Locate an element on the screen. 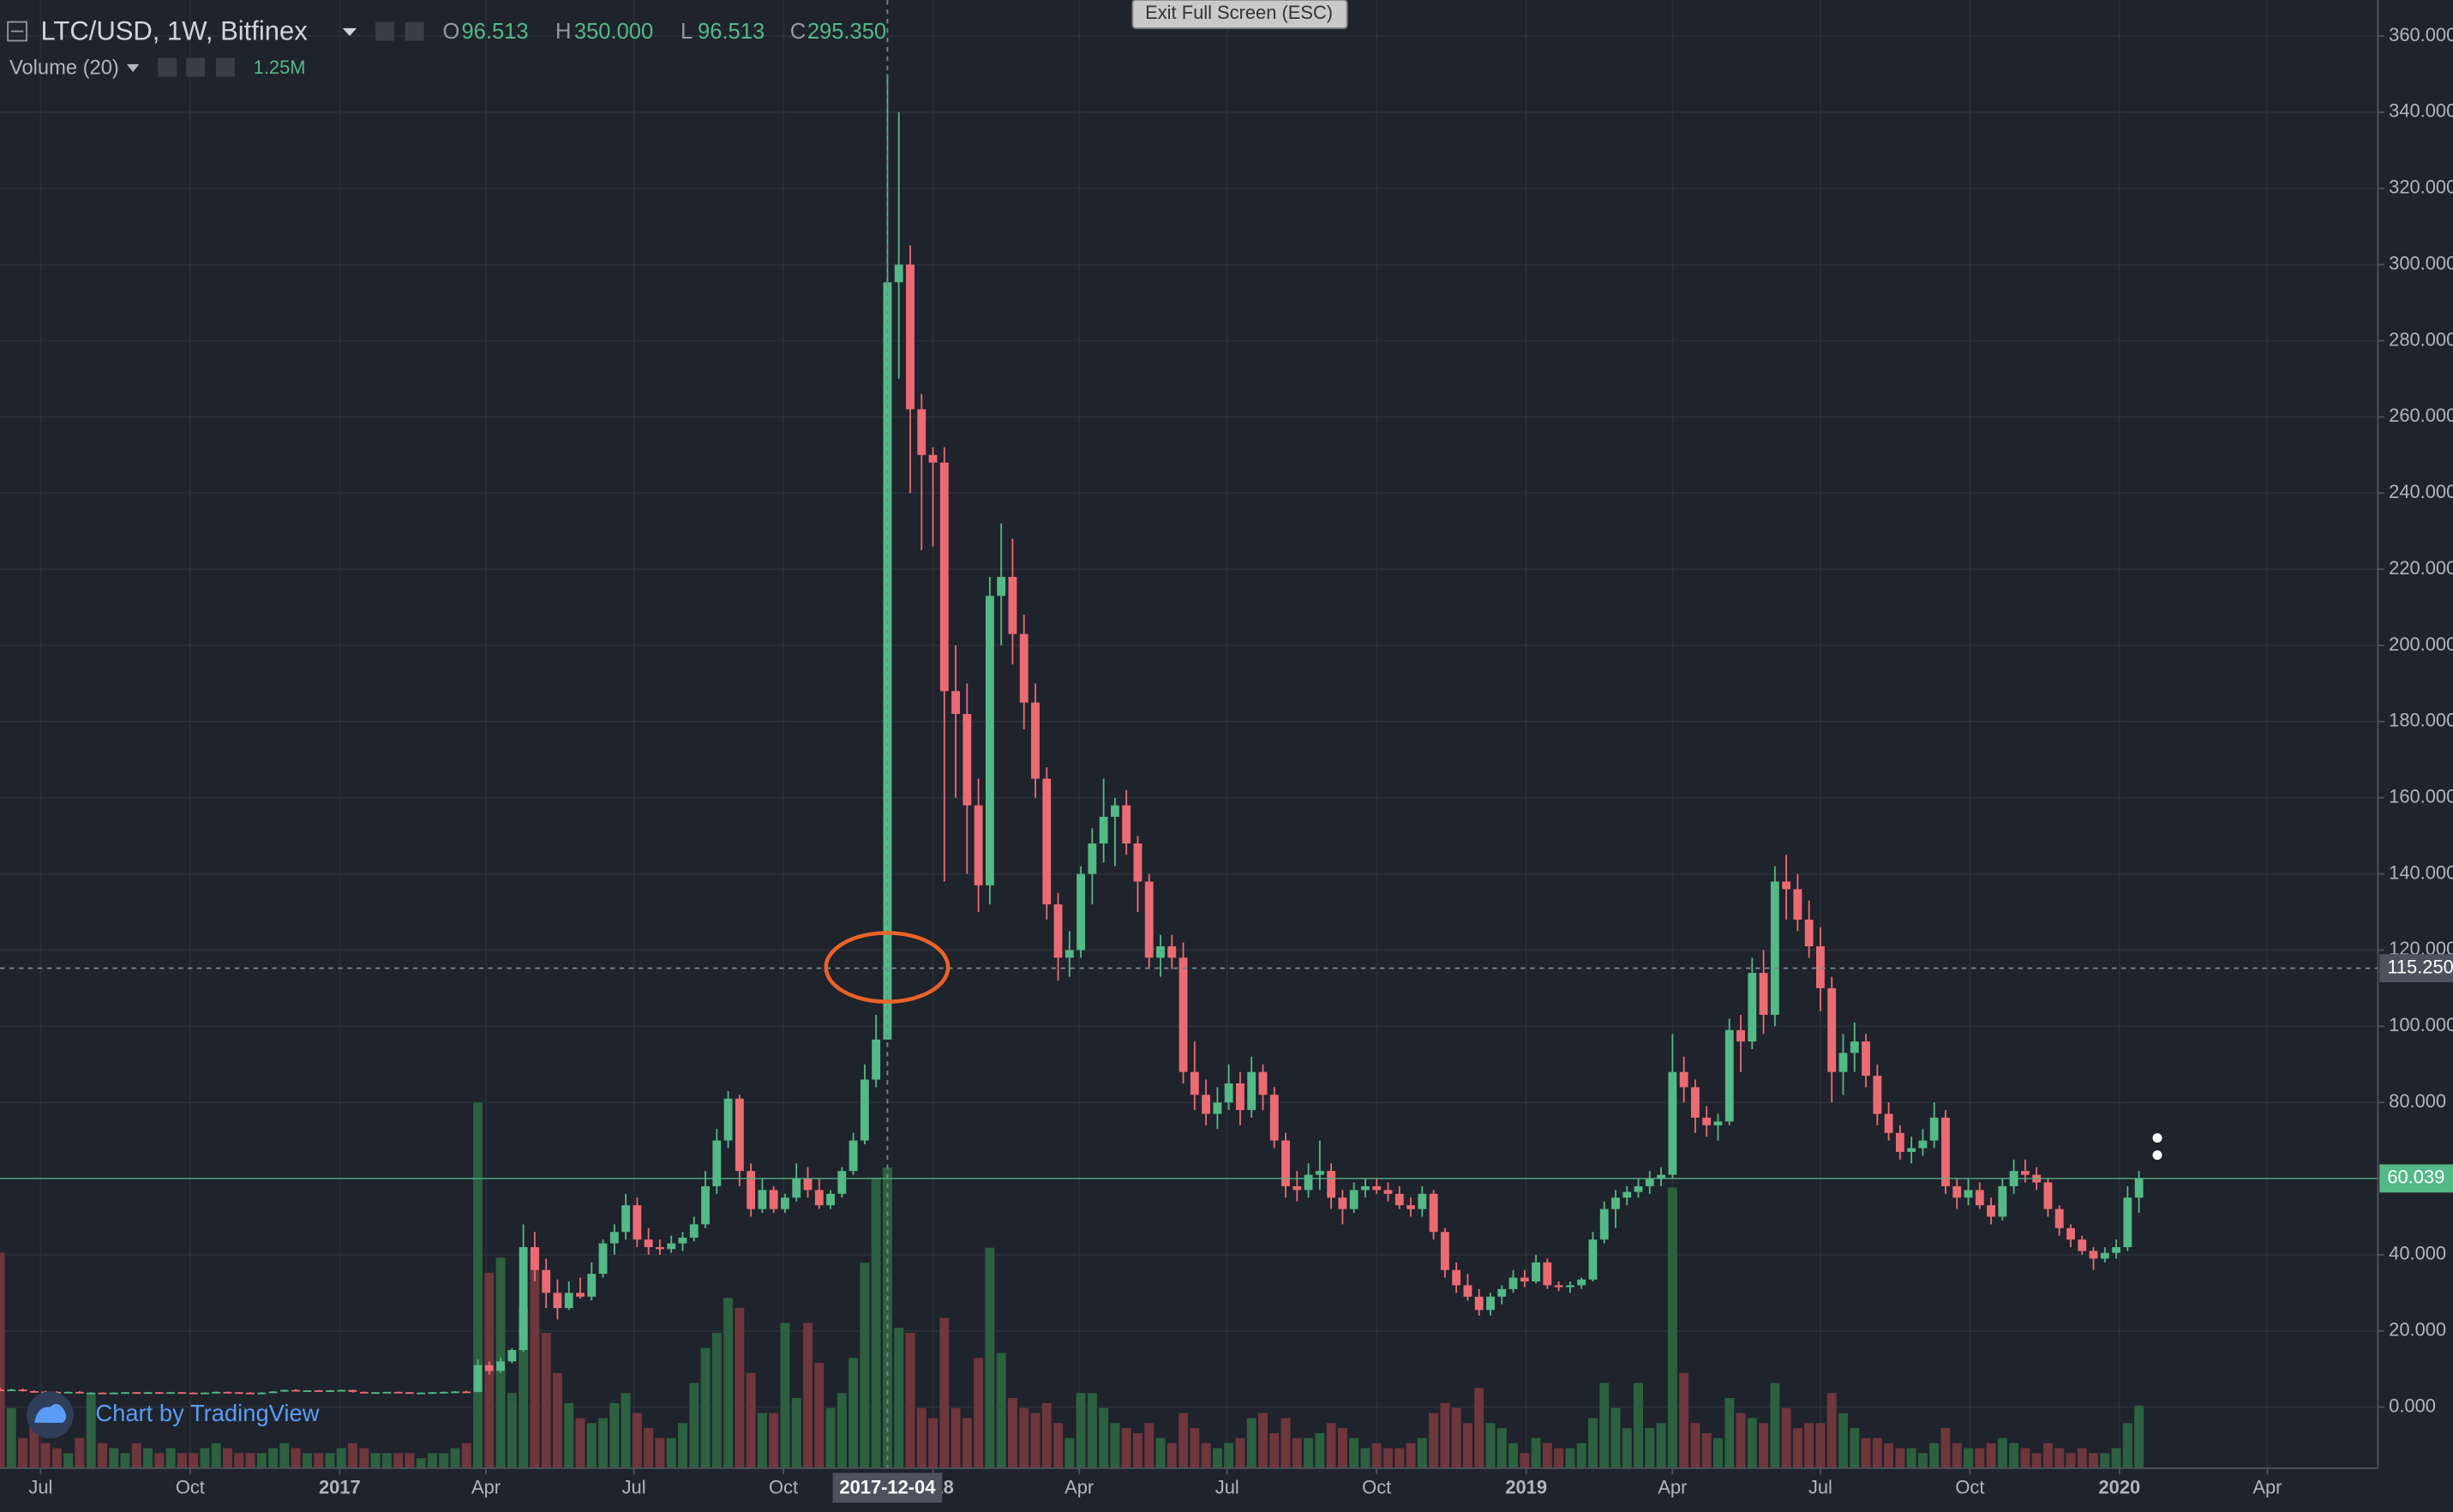 This screenshot has height=1512, width=2453. x-tick-label: 2020 is located at coordinates (2120, 1486).